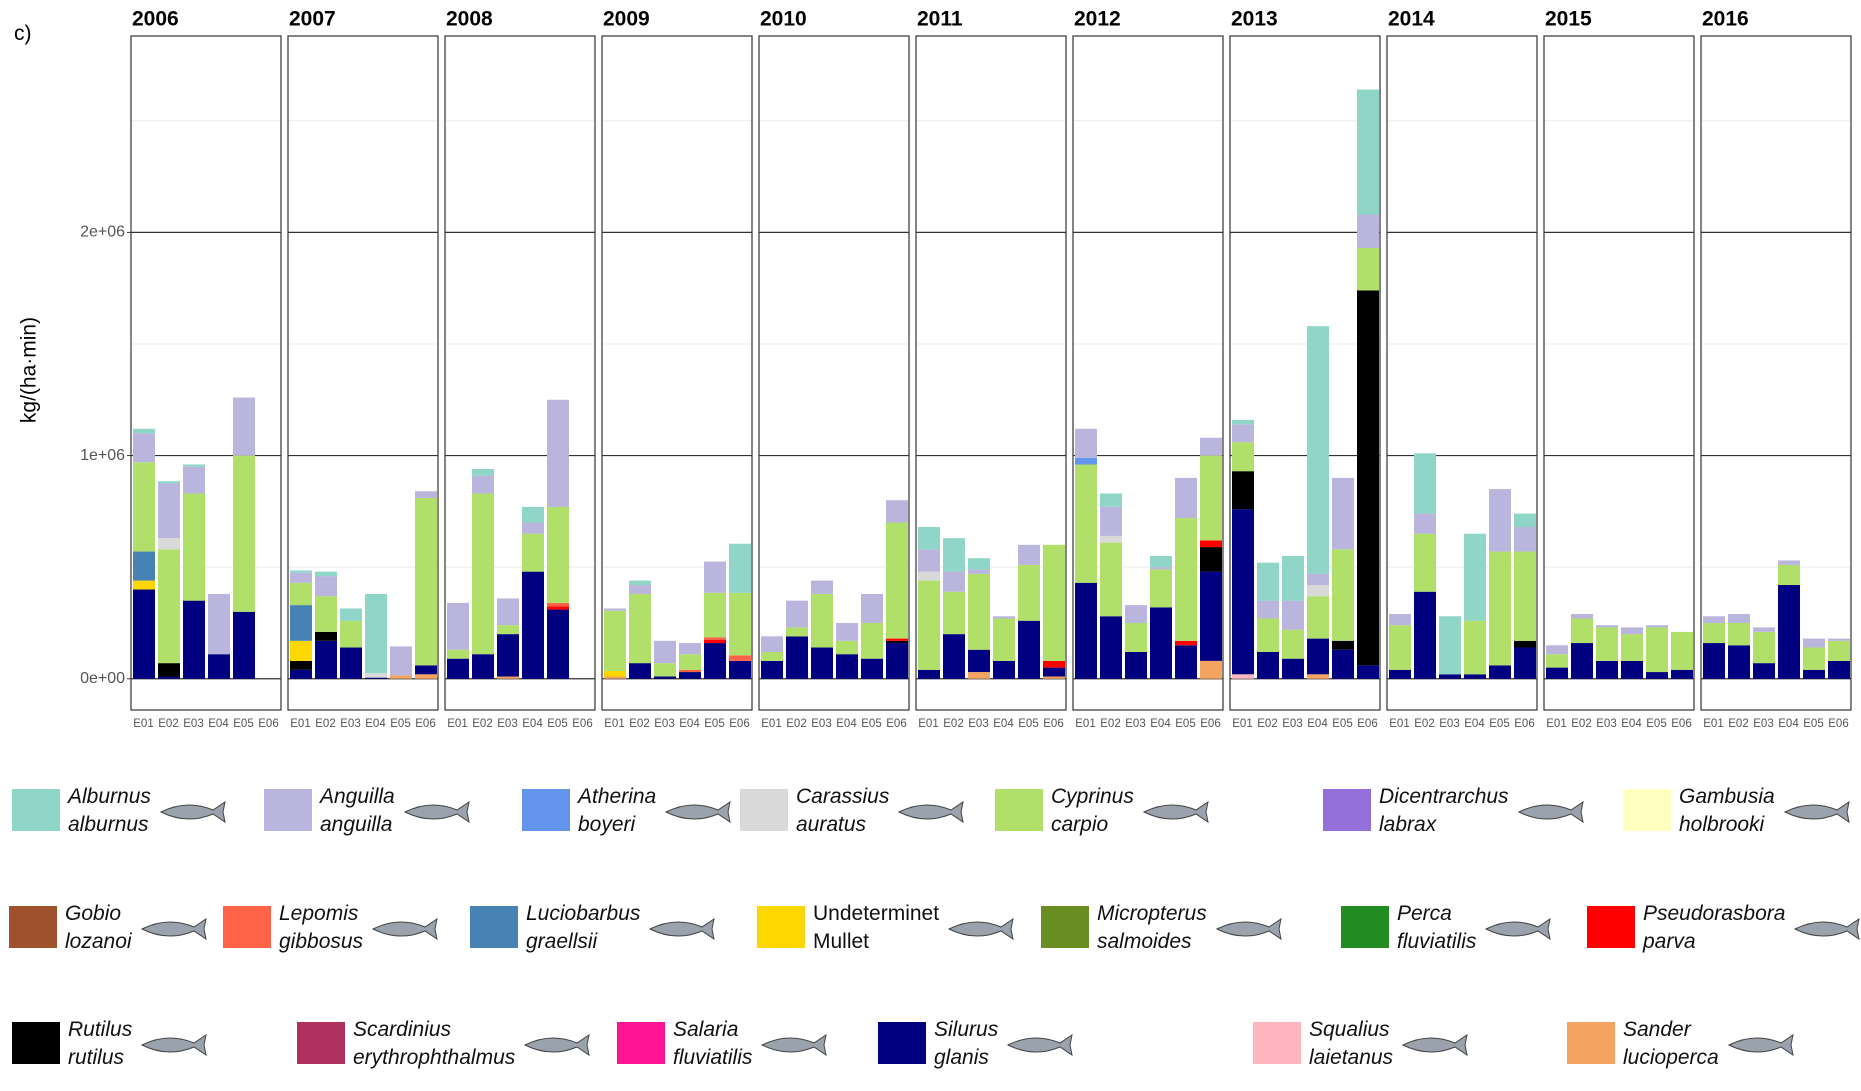 This screenshot has width=1861, height=1091. What do you see at coordinates (1351, 1043) in the screenshot?
I see `legend-label: Squalius laietanus` at bounding box center [1351, 1043].